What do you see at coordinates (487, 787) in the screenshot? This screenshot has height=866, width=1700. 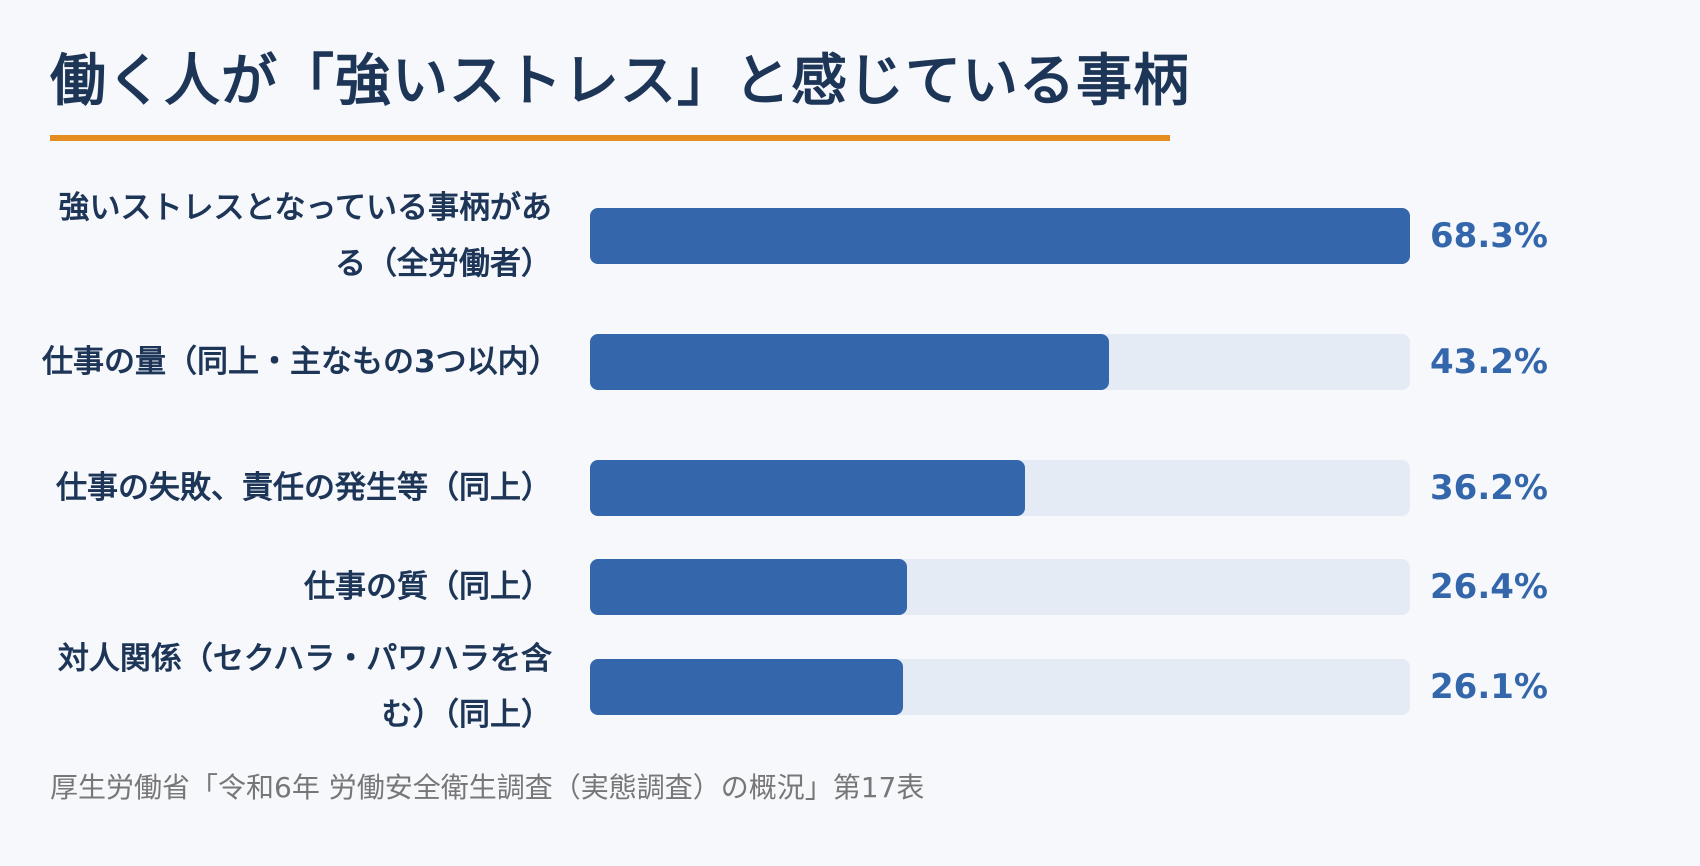 I see `source-note: 厚生労働省「令和6年 労働安全衛生調査（実態調査）の概況」第17表` at bounding box center [487, 787].